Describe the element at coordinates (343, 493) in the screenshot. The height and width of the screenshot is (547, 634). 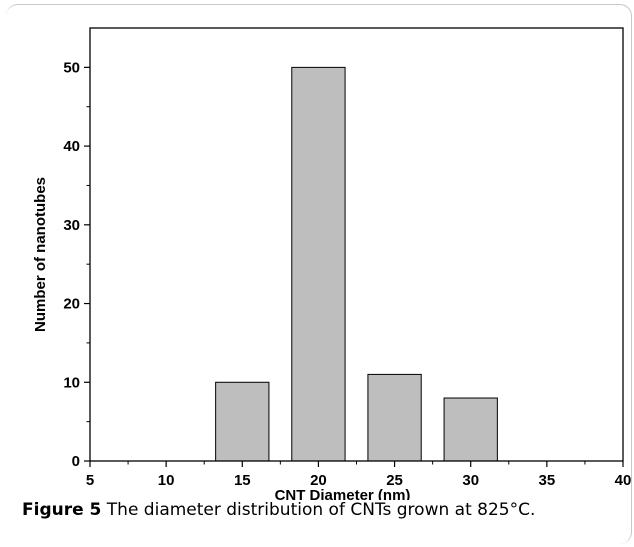
I see `x-axis-label: CNT Diameter (nm)` at that location.